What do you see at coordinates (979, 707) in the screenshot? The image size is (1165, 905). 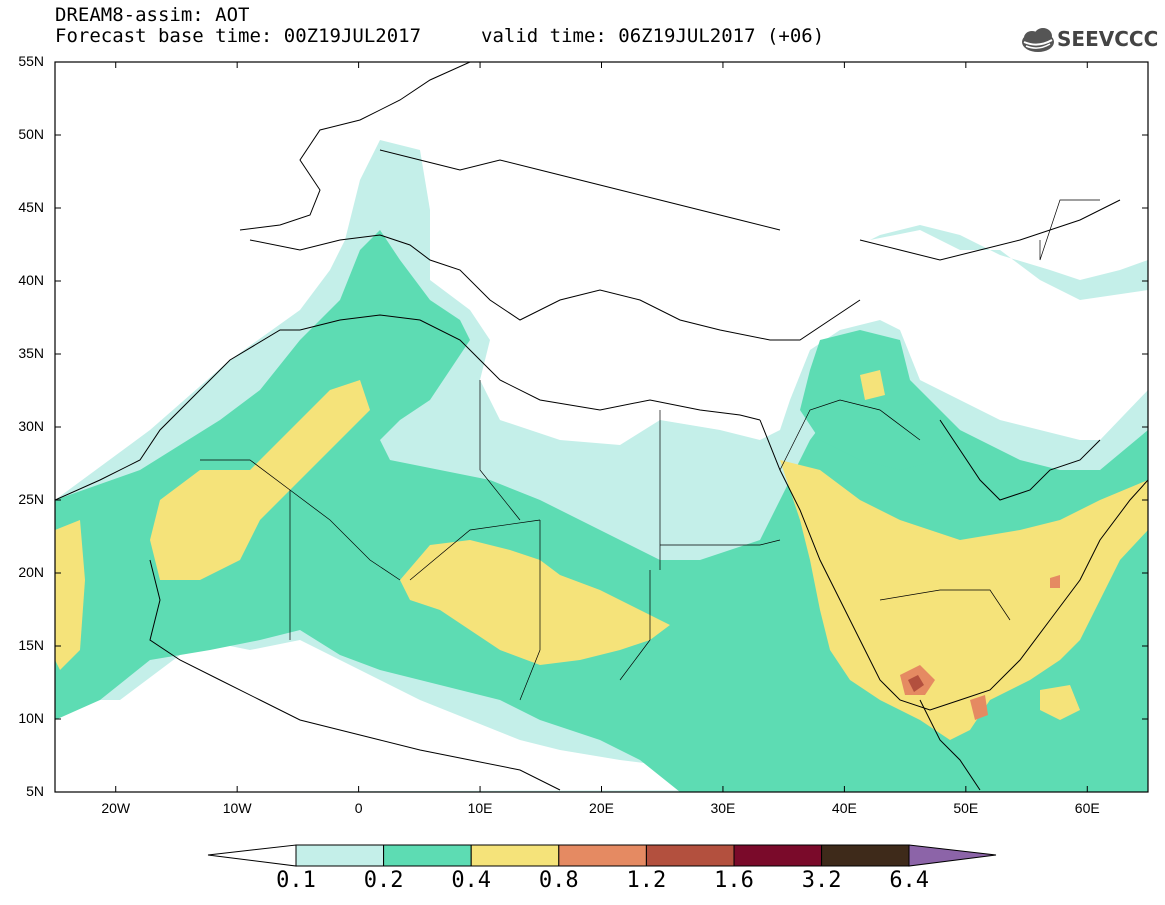 I see `contour-0-8-horn` at bounding box center [979, 707].